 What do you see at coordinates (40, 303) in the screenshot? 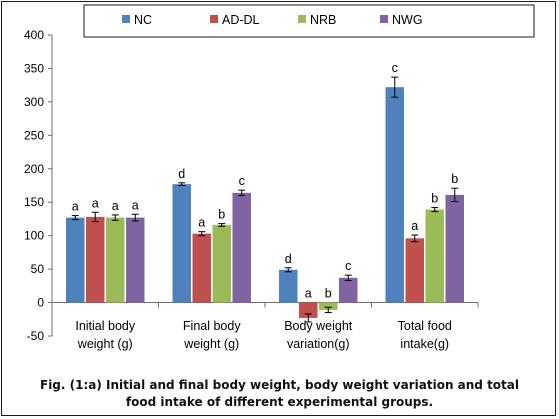
I see `y-tick-label: 0` at bounding box center [40, 303].